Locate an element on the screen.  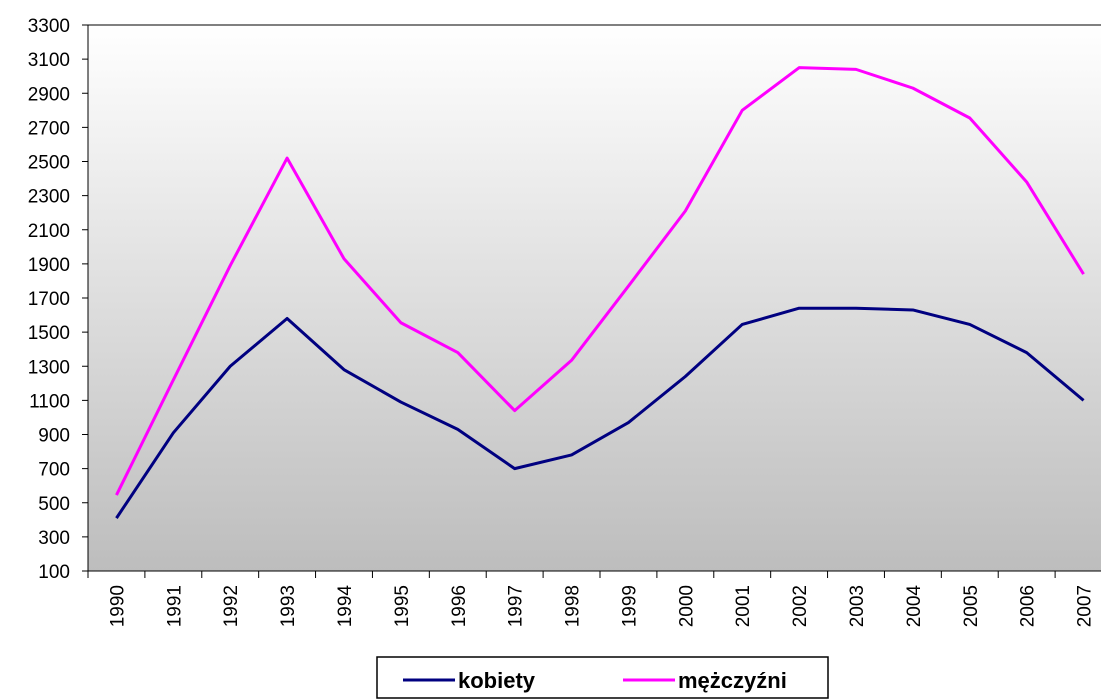
y-tick-label: 100 is located at coordinates (54, 572).